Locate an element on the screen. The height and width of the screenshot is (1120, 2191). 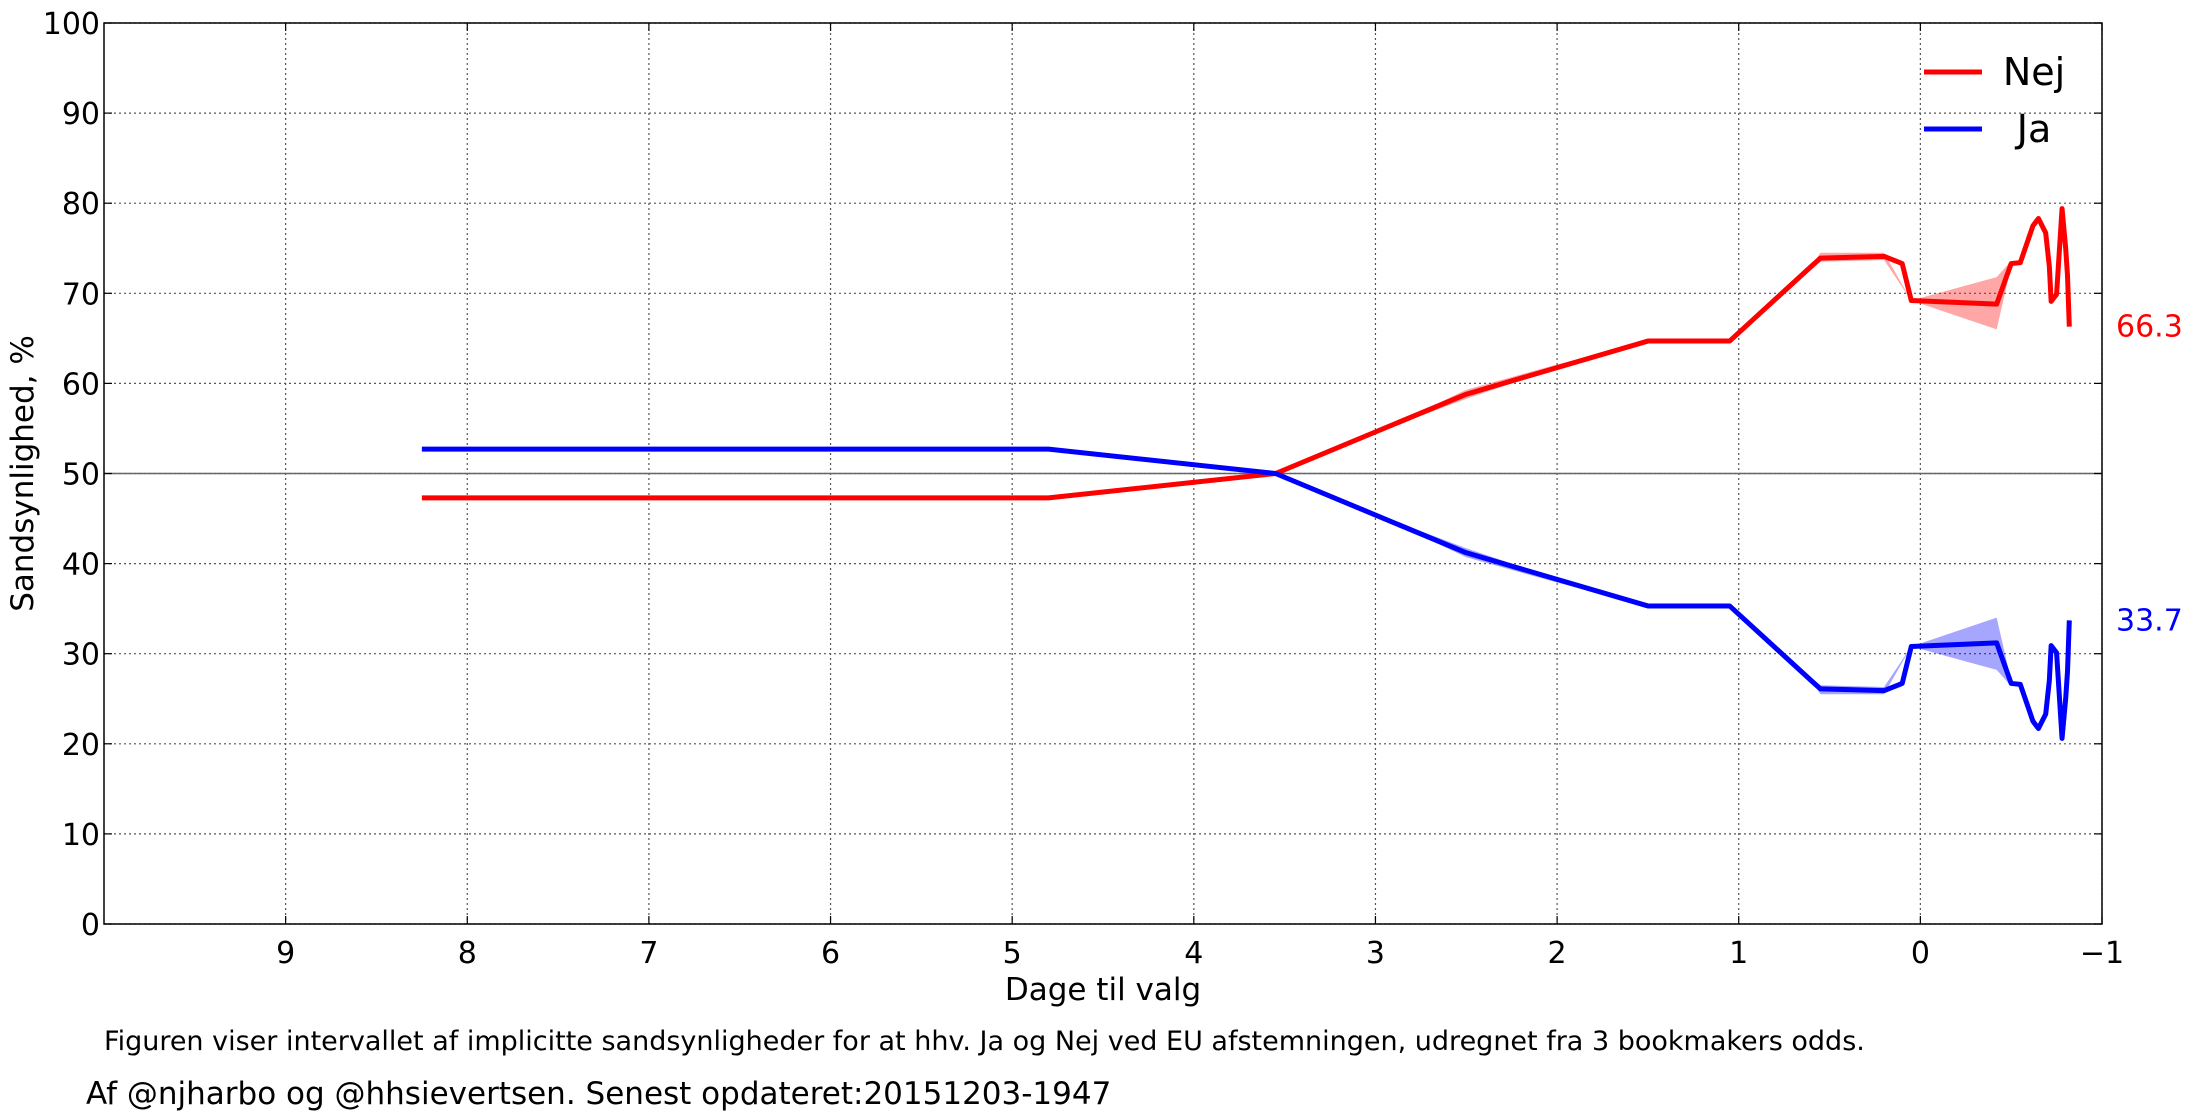
y-tick-label: 90 is located at coordinates (81, 114).